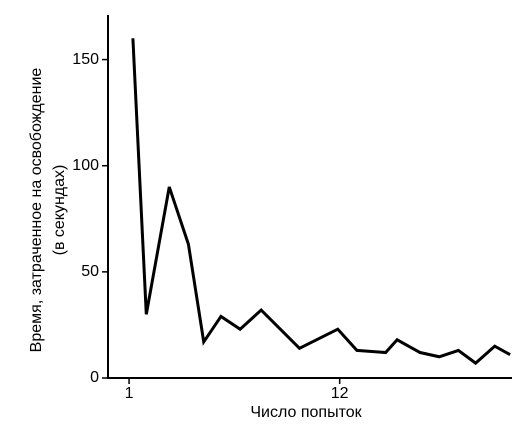 Image resolution: width=522 pixels, height=440 pixels. Describe the element at coordinates (129, 393) in the screenshot. I see `x-tick-label: 1` at that location.